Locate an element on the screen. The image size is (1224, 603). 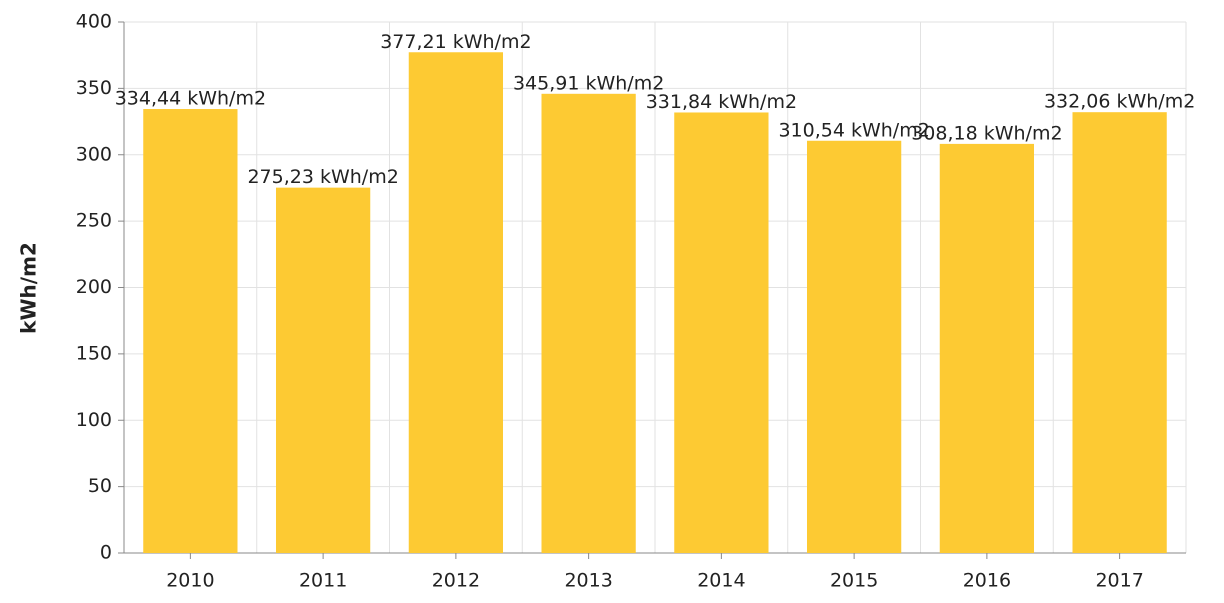
x-tick-label: 2012 is located at coordinates (456, 581).